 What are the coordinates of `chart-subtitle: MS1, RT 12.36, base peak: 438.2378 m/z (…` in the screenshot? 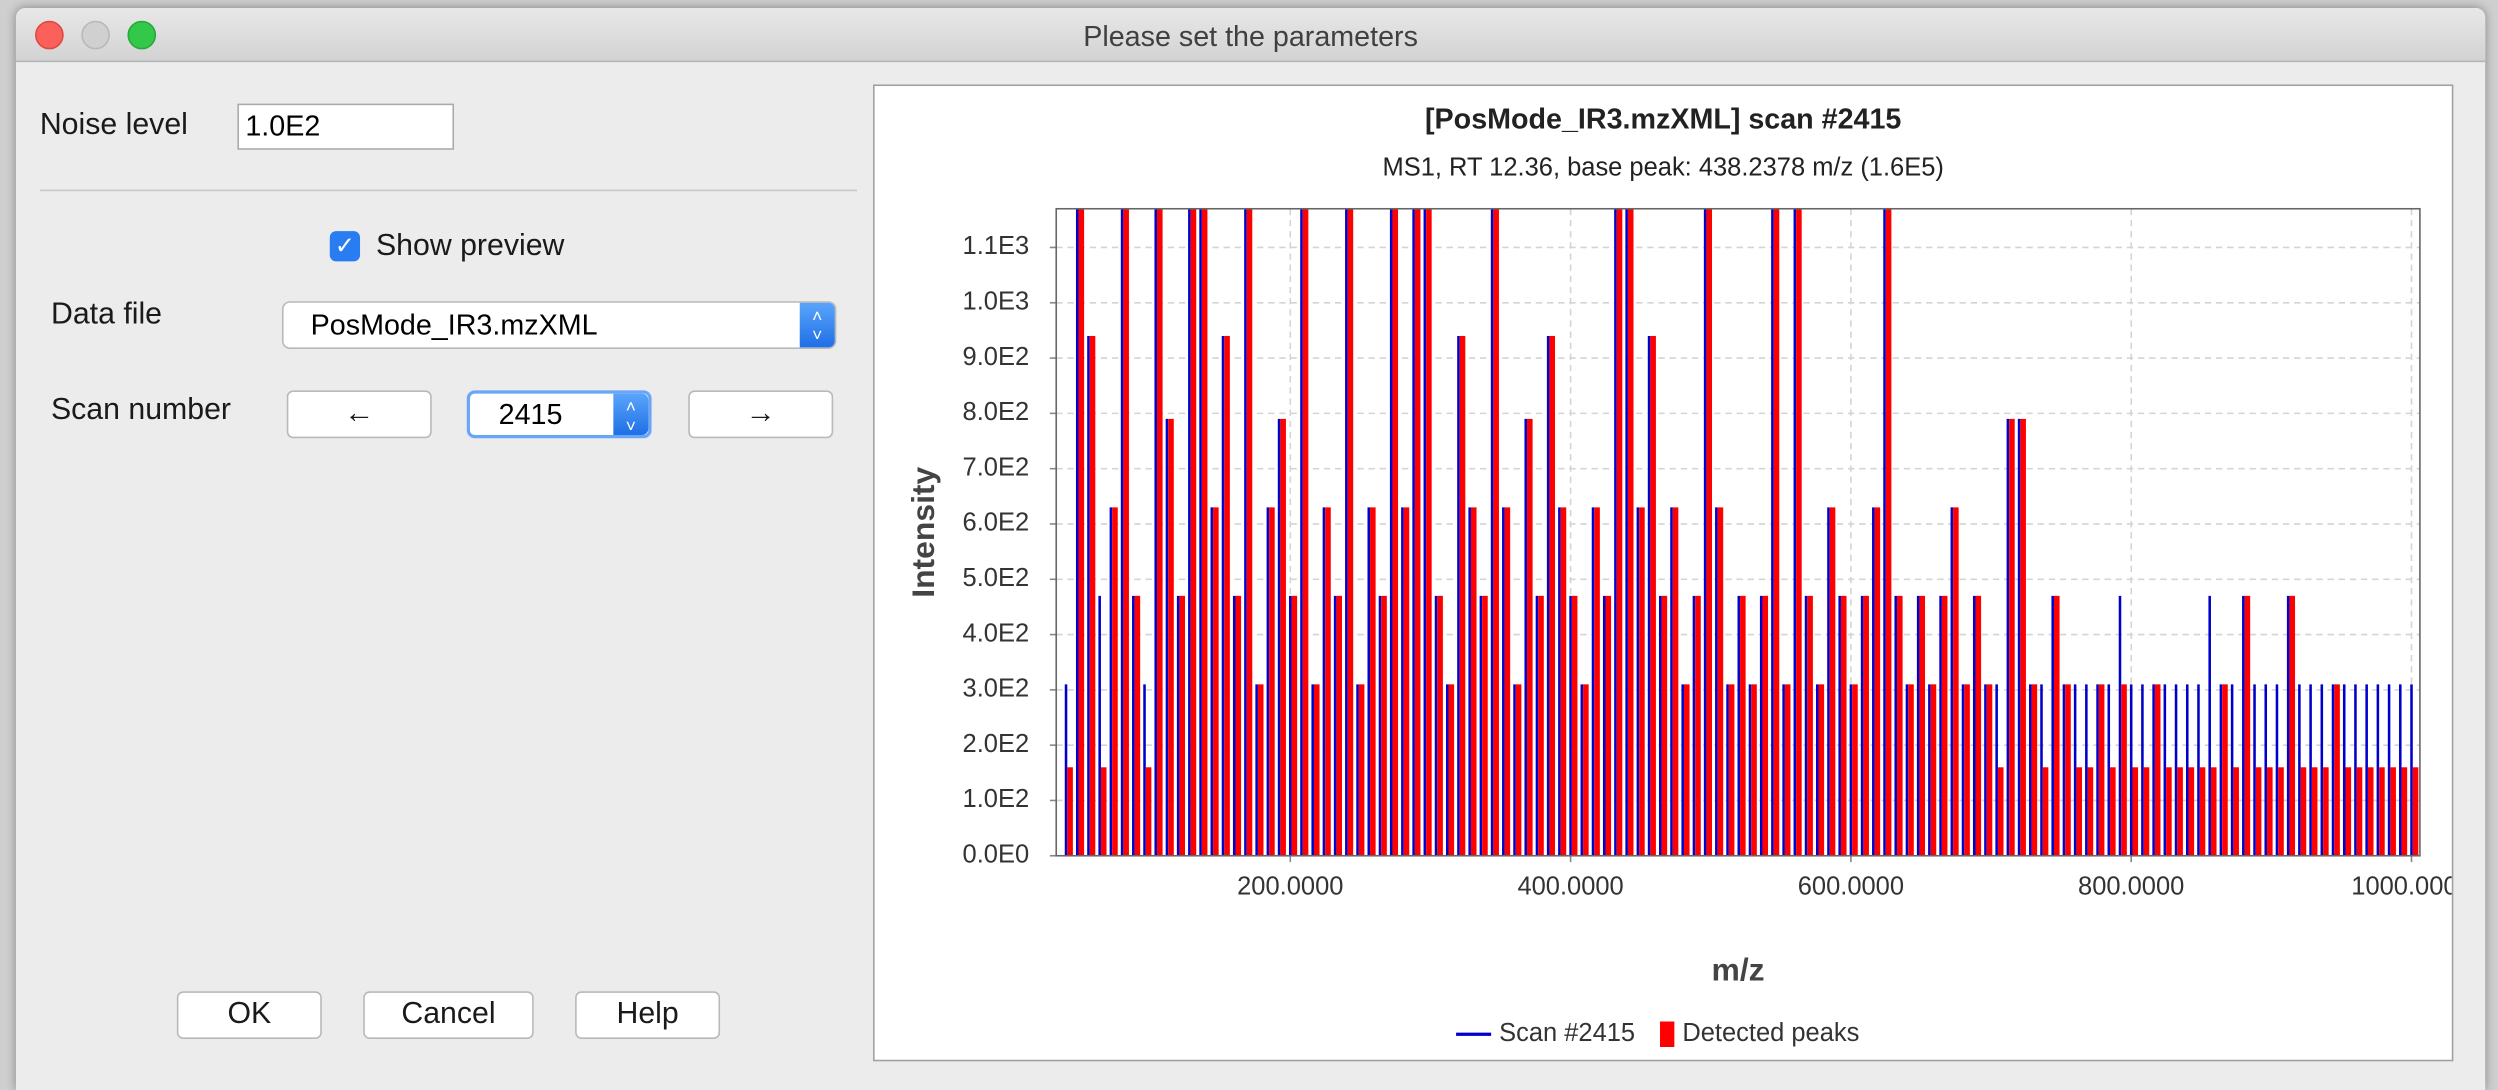 It's located at (1663, 168).